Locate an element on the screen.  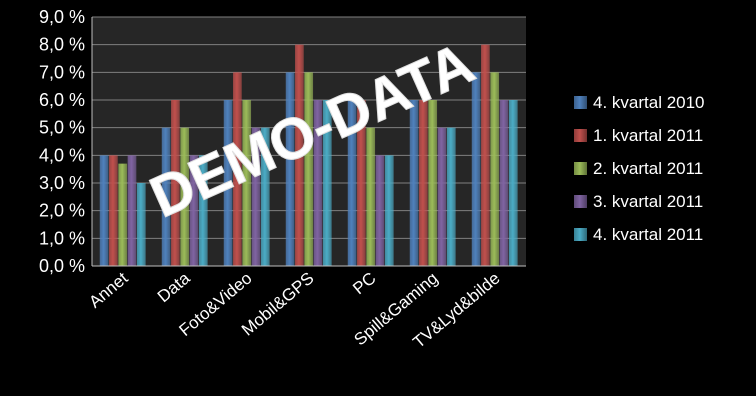
y-tick-label: 6,0 % is located at coordinates (62, 100).